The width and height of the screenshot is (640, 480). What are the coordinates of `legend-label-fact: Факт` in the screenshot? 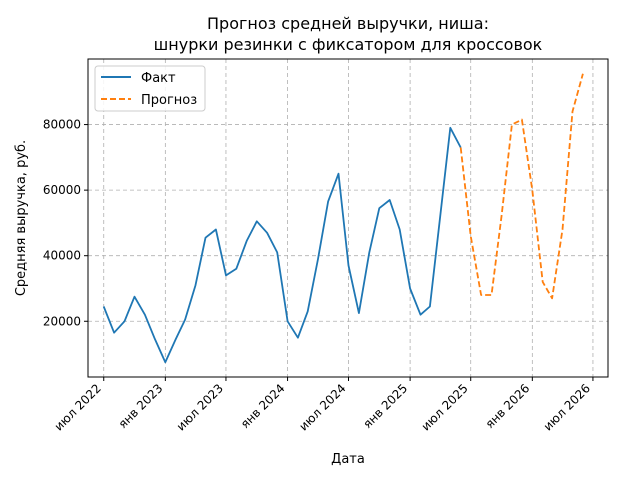 It's located at (158, 78).